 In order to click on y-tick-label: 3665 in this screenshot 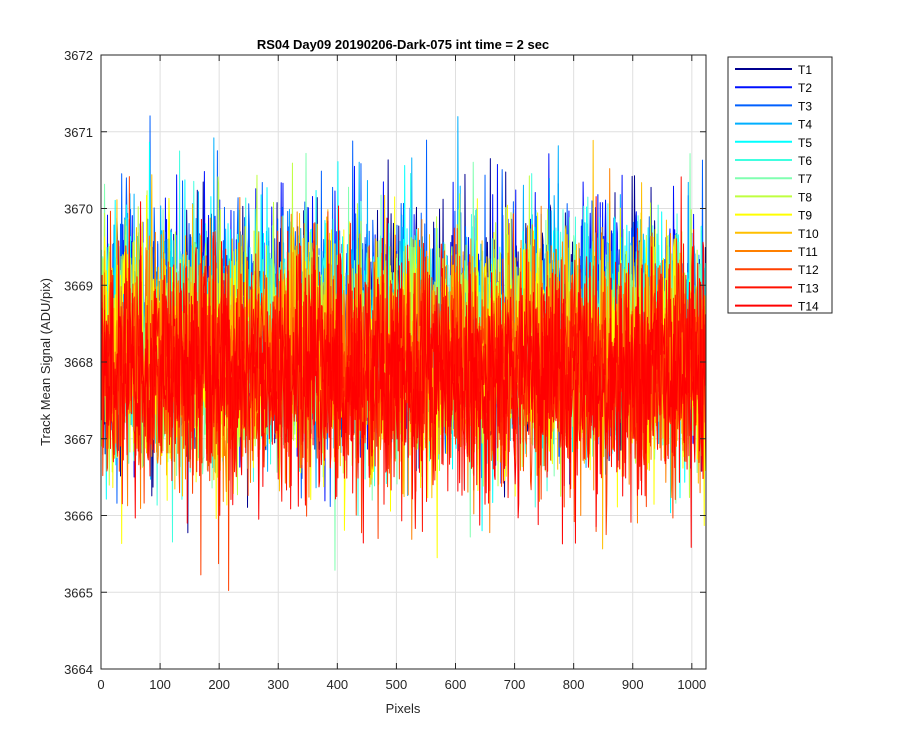, I will do `click(78, 592)`.